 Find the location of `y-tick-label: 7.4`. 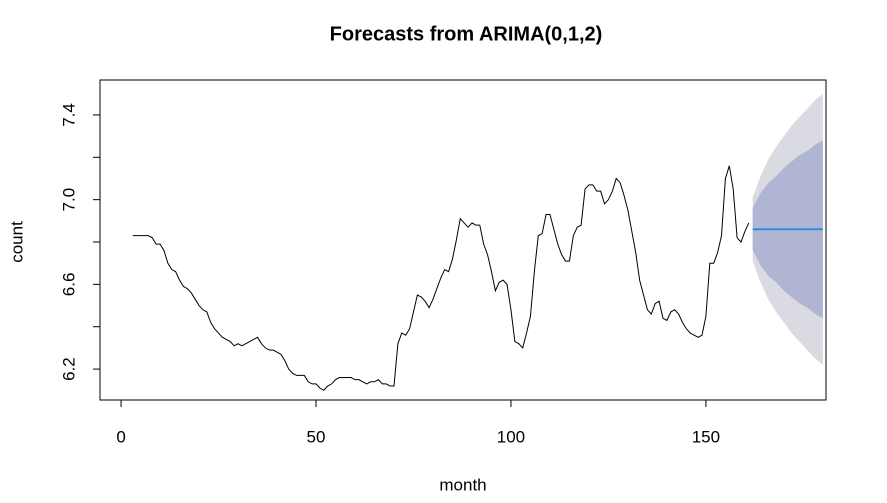

y-tick-label: 7.4 is located at coordinates (68, 115).